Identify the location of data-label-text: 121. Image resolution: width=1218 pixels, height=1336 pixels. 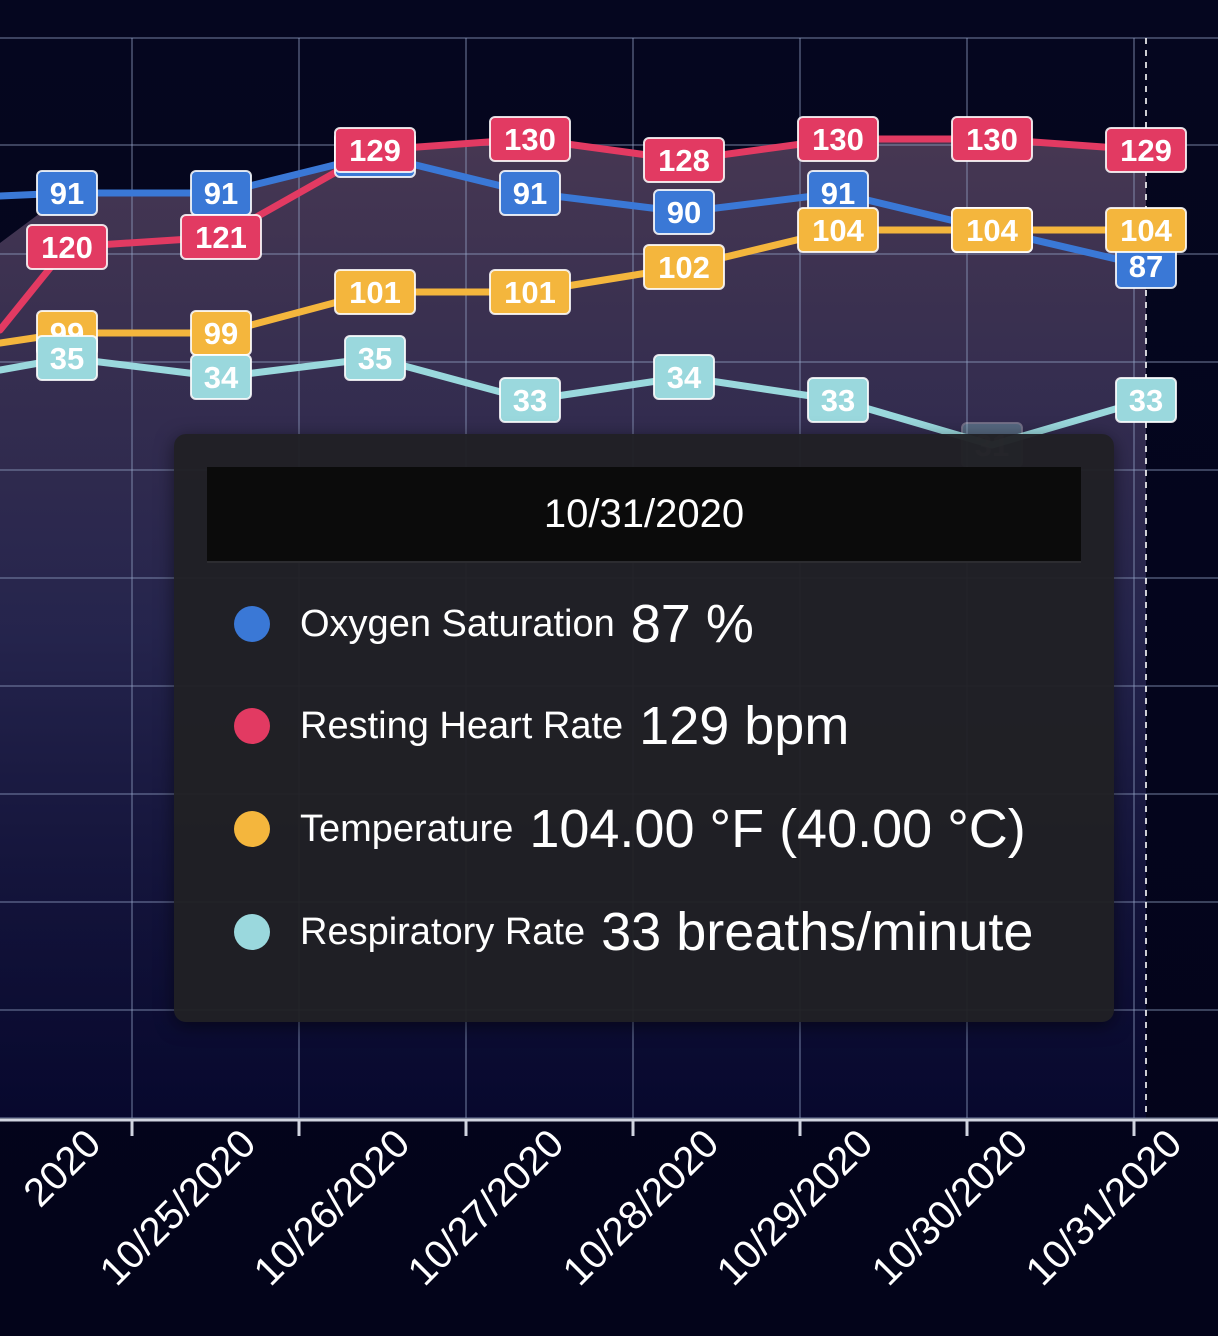
(221, 237).